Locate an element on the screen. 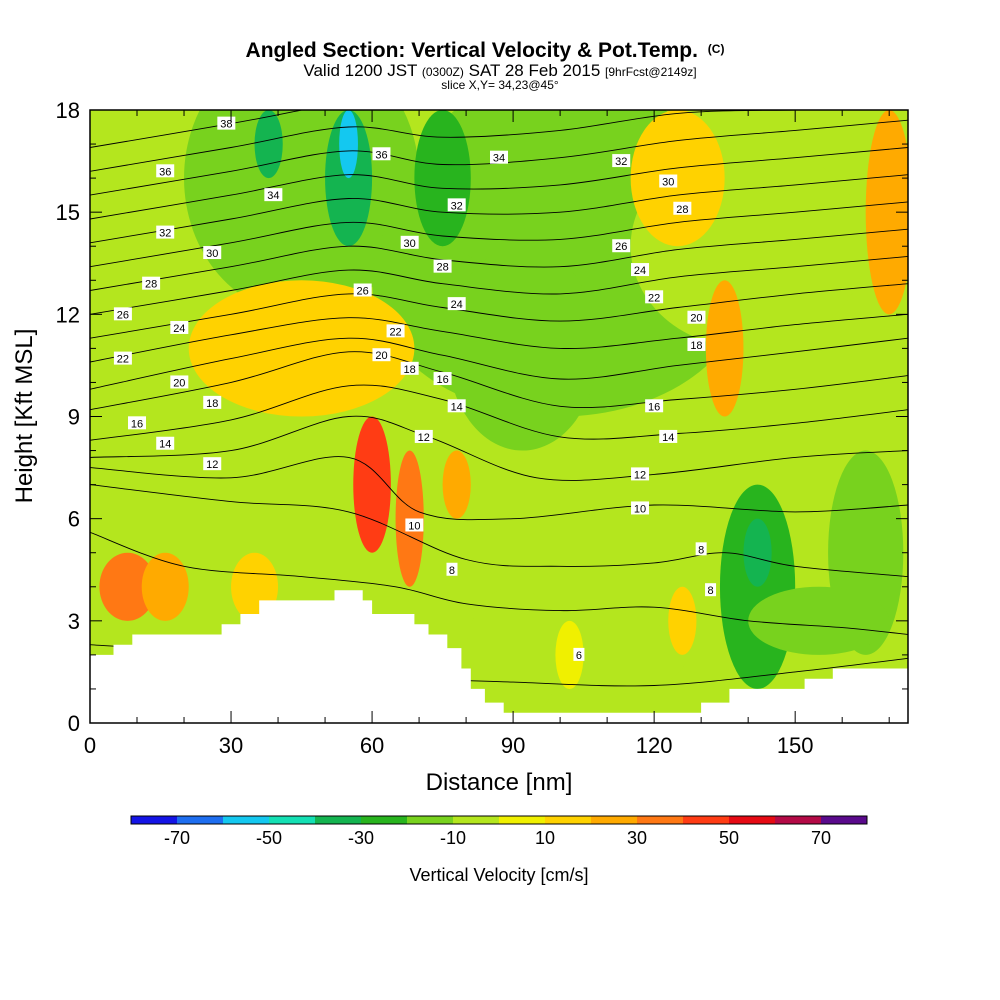 The height and width of the screenshot is (1000, 1000). terrain is located at coordinates (499, 656).